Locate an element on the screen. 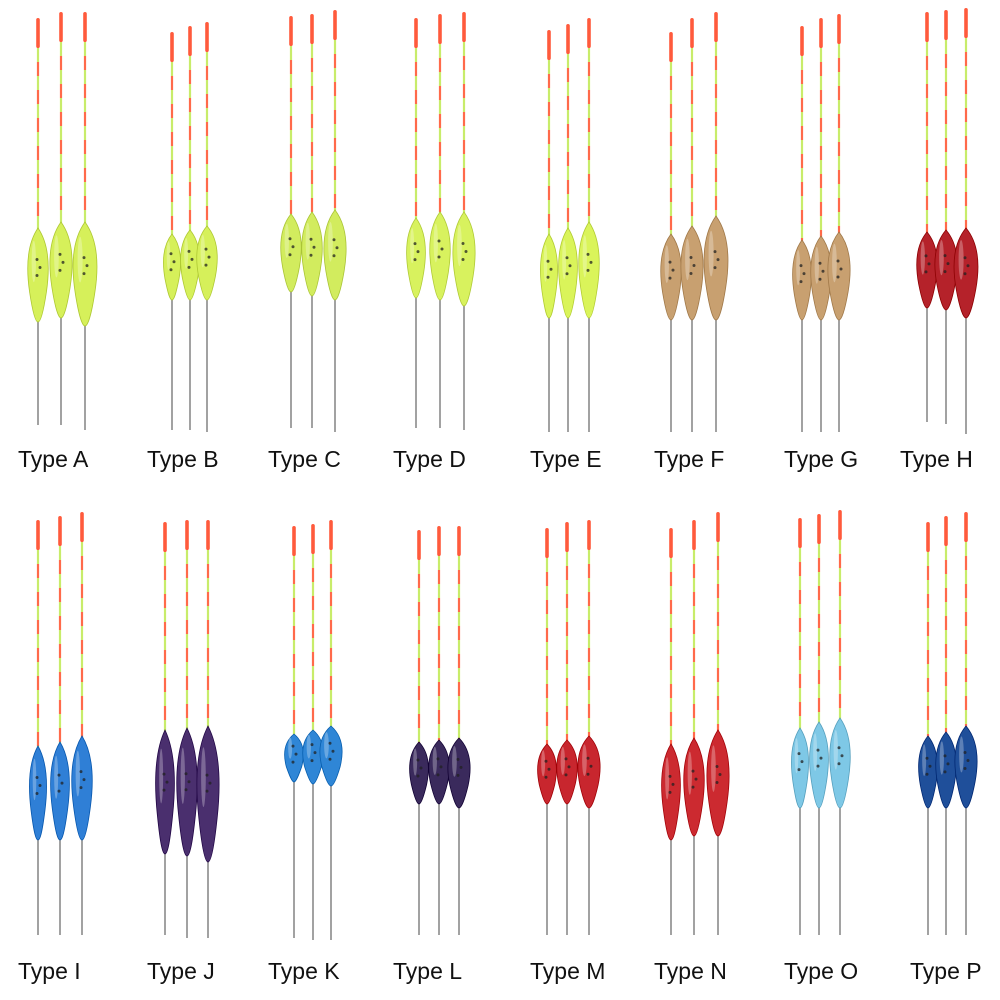 The width and height of the screenshot is (1000, 1000). float-group-f is located at coordinates (694, 222).